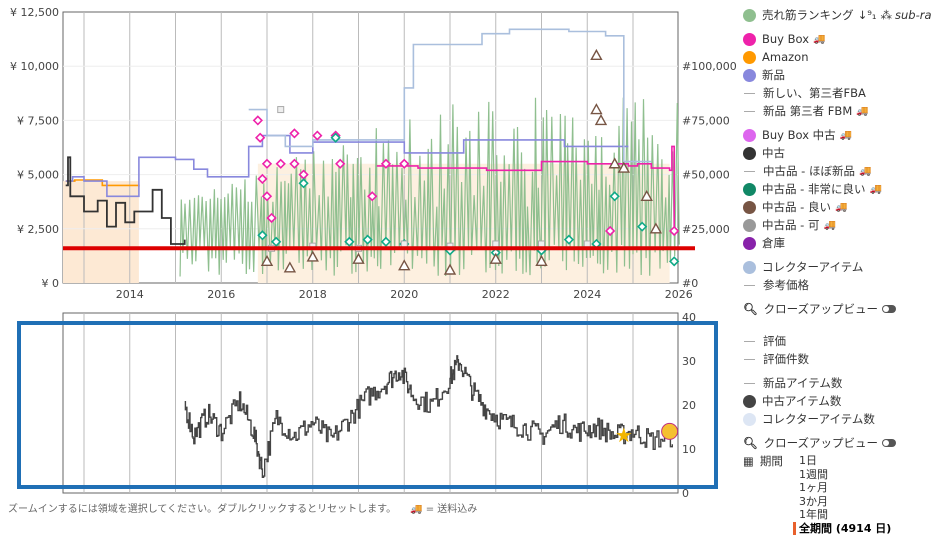  Describe the element at coordinates (871, 461) in the screenshot. I see `range-option: 1日` at that location.